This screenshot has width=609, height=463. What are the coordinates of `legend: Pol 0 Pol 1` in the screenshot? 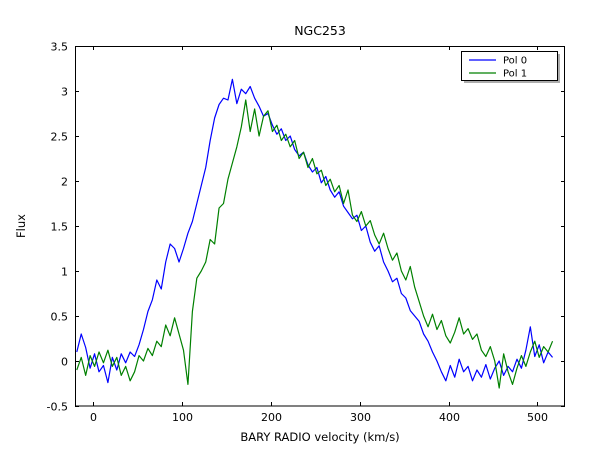 It's located at (510, 67).